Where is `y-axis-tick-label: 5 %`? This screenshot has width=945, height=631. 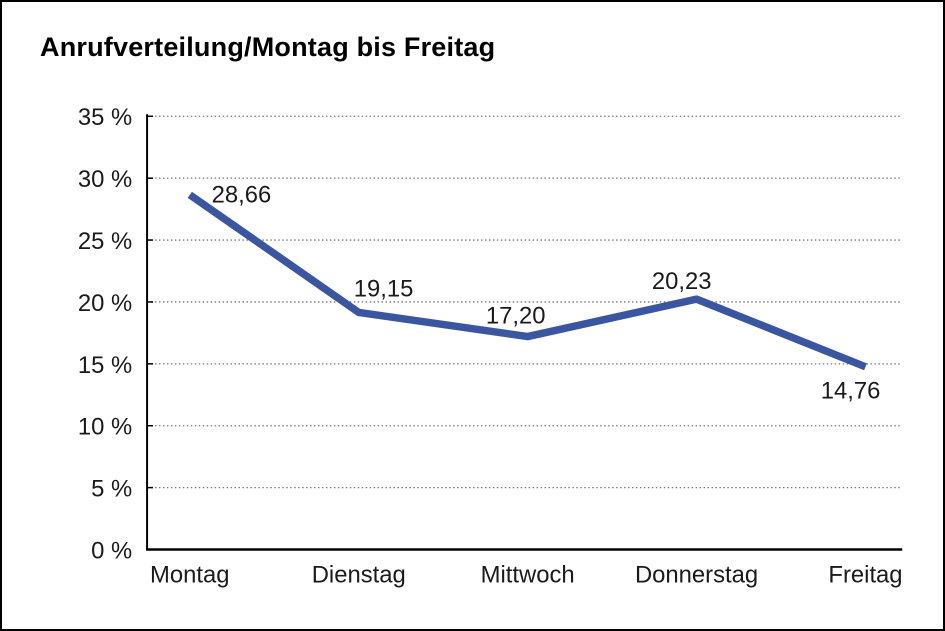
y-axis-tick-label: 5 % is located at coordinates (111, 489).